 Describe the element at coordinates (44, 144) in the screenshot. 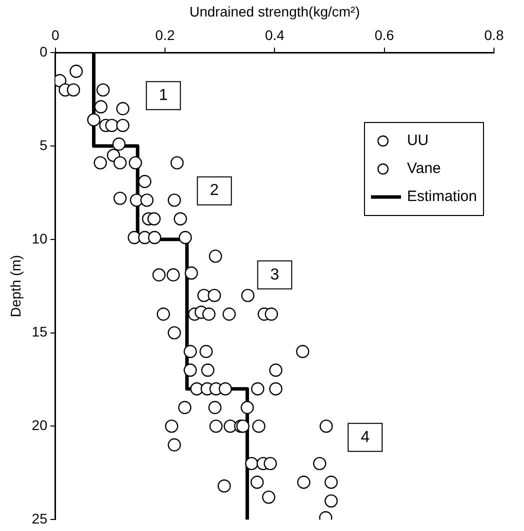

I see `y-tick-label: 5` at that location.